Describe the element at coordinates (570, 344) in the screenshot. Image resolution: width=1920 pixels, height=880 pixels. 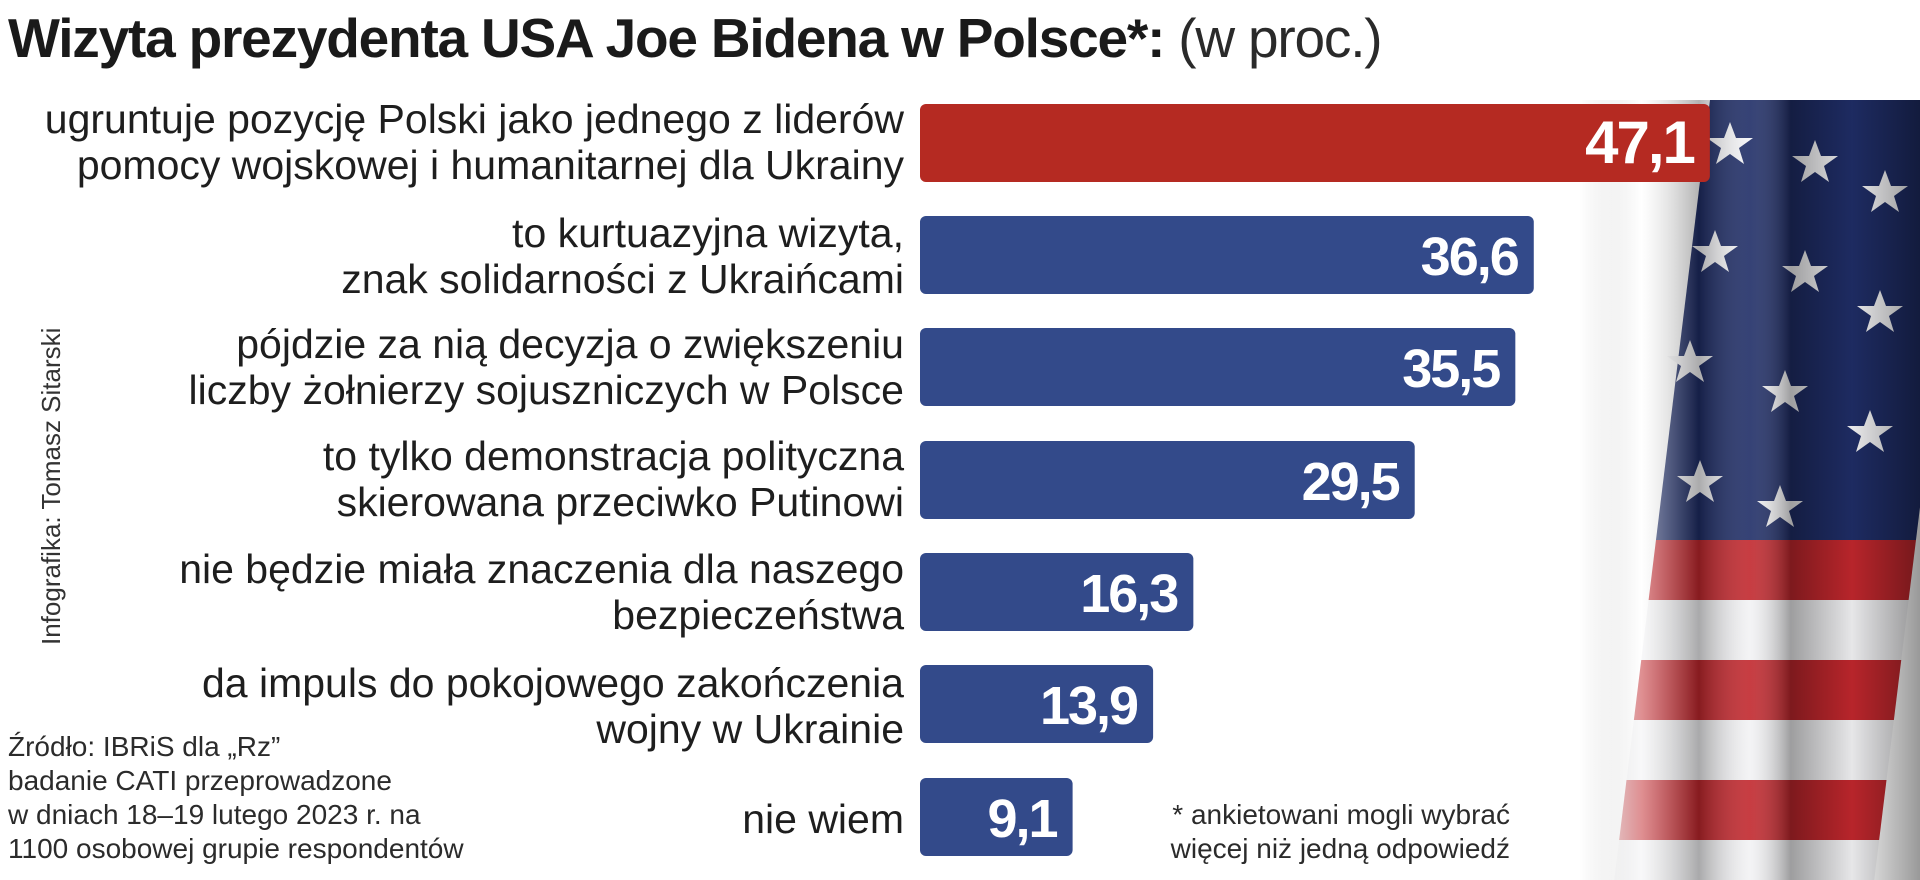
I see `category-label-line: pójdzie za nią decyzja o zwiększeniu` at that location.